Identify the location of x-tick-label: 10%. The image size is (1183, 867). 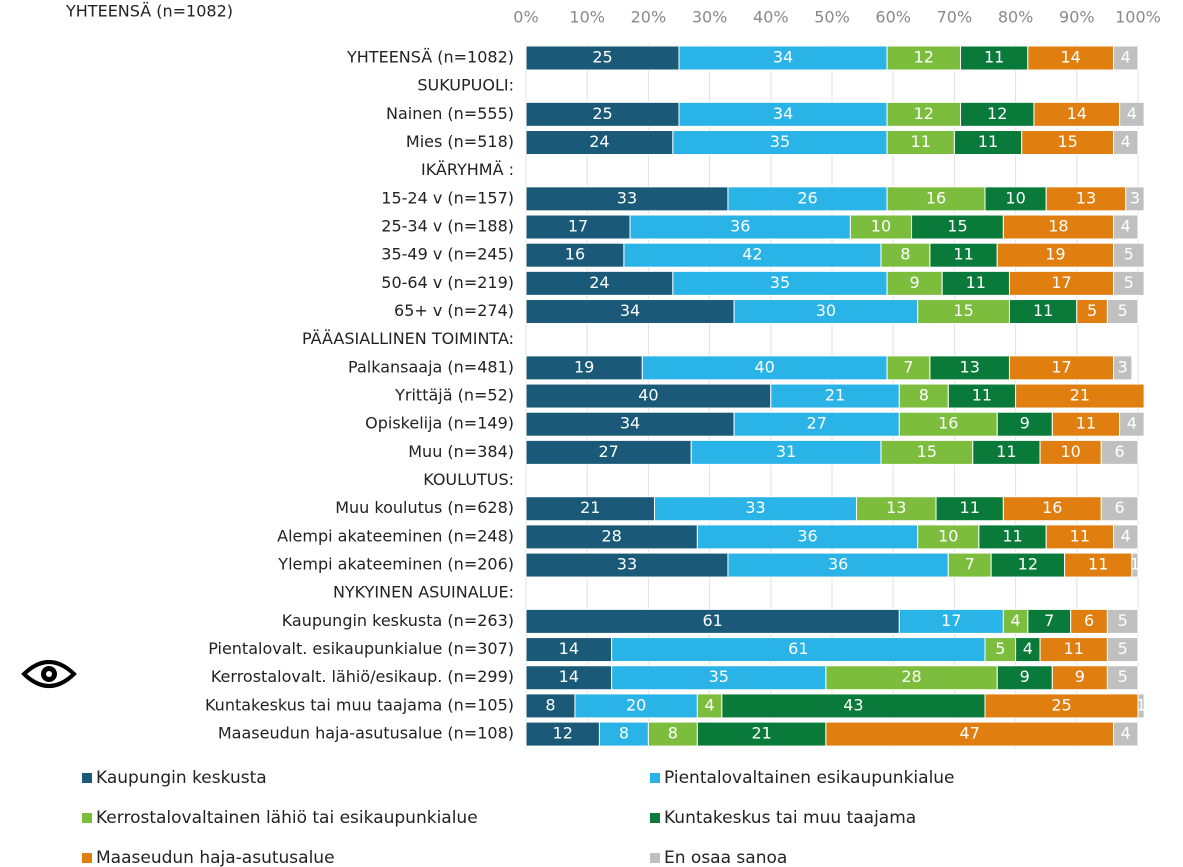
(587, 17).